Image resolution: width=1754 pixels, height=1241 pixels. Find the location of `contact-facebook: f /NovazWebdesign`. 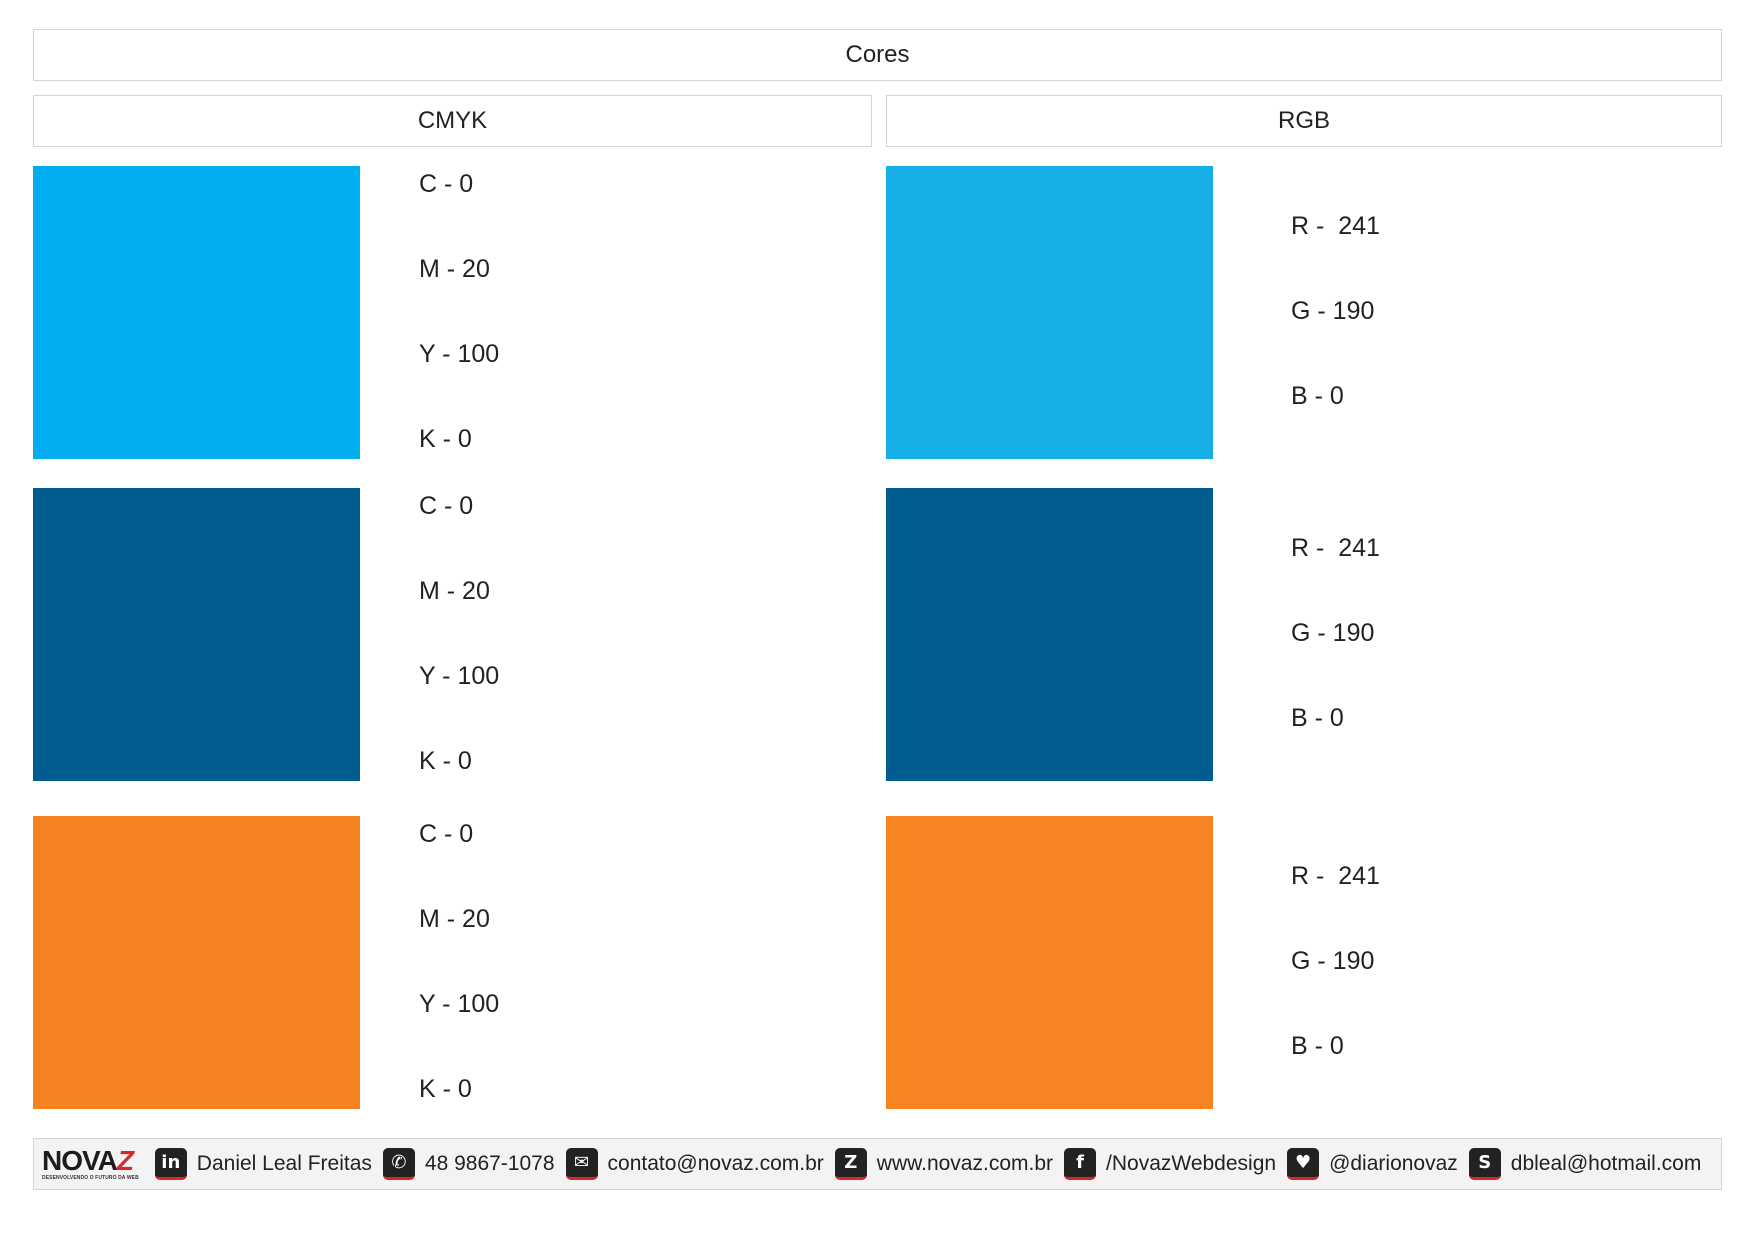

contact-facebook: f /NovazWebdesign is located at coordinates (1170, 1164).